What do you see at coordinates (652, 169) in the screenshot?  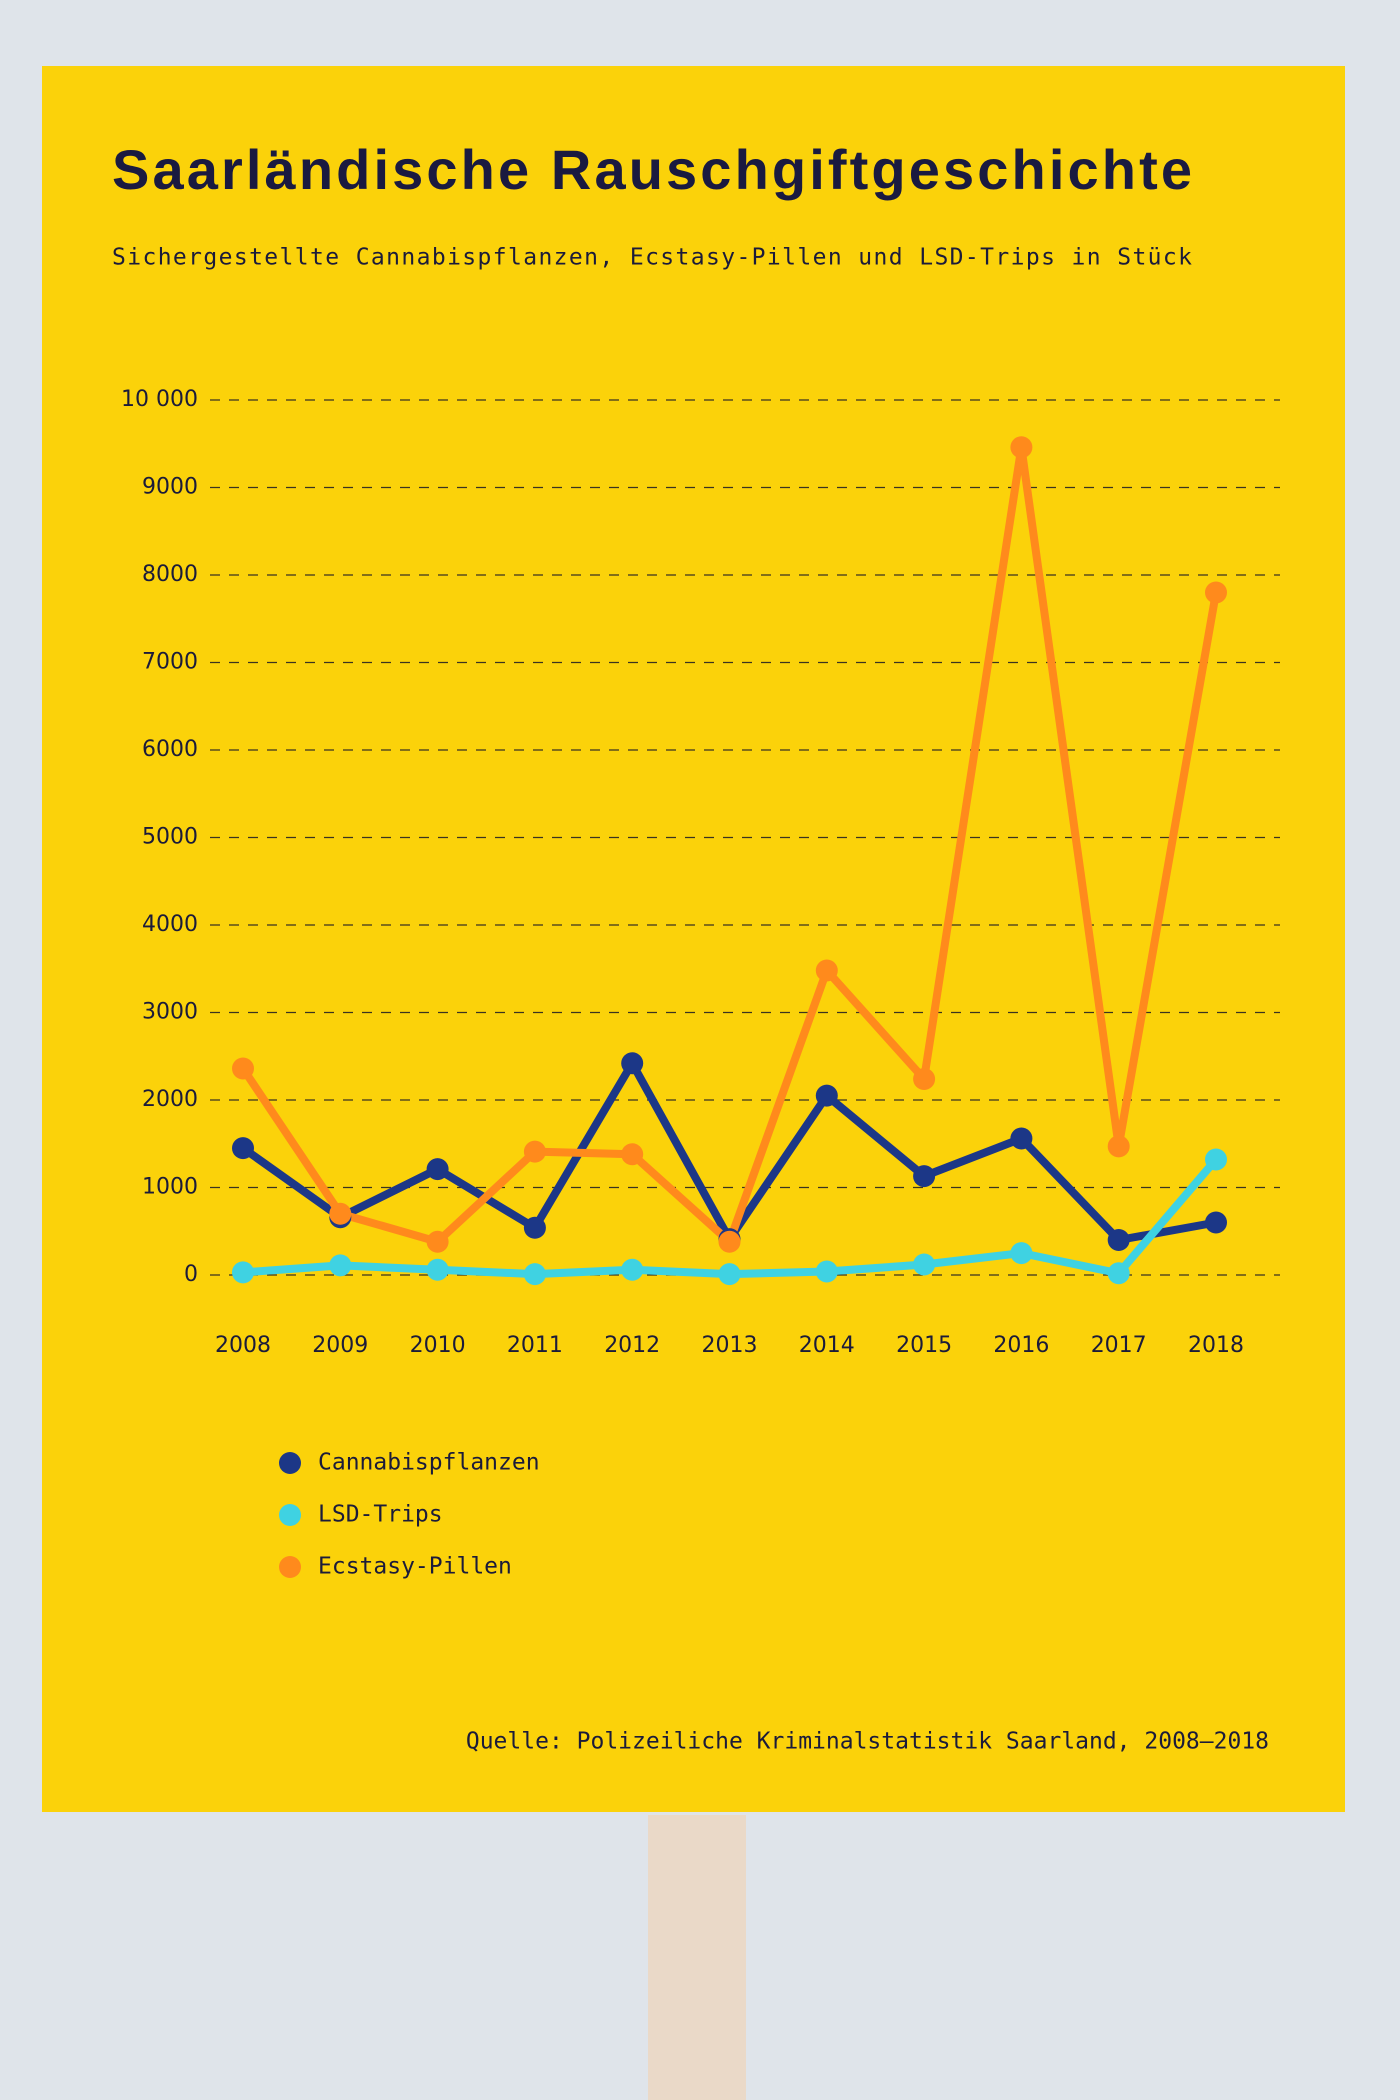 I see `chart-title: Saarländische Rauschgiftgeschichte` at bounding box center [652, 169].